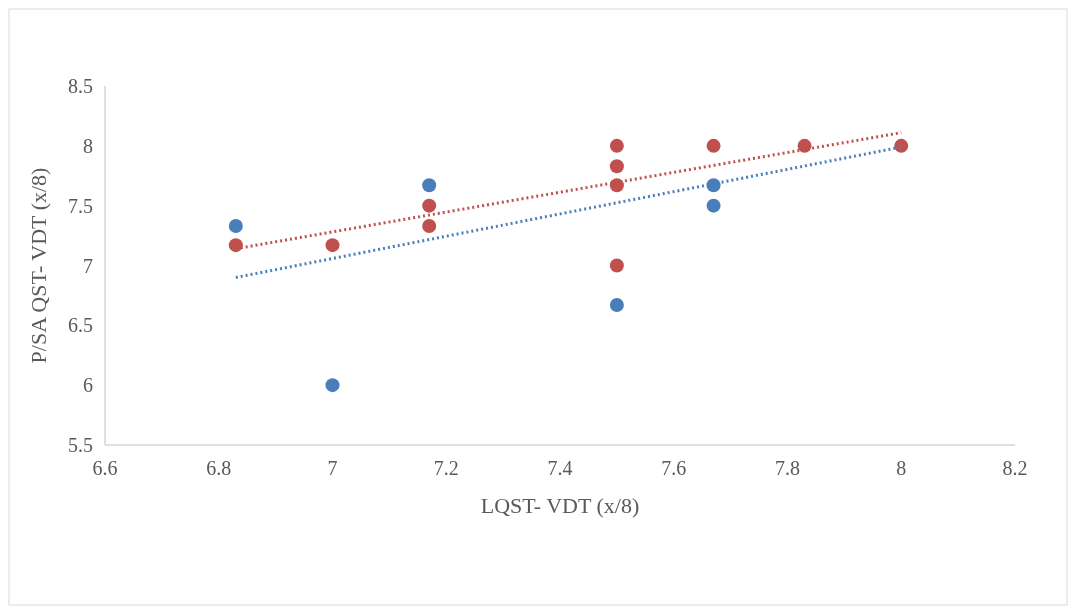  What do you see at coordinates (1015, 468) in the screenshot?
I see `x-tick-label: 8.2` at bounding box center [1015, 468].